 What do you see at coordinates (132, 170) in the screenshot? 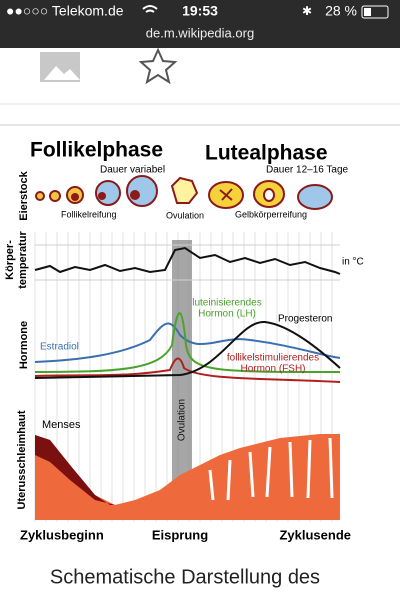
I see `phase-duration: Dauer variabel` at bounding box center [132, 170].